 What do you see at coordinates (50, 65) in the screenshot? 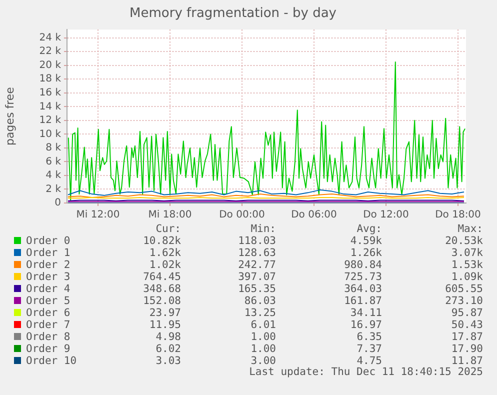
I see `y-tick-label: 20 k` at bounding box center [50, 65].